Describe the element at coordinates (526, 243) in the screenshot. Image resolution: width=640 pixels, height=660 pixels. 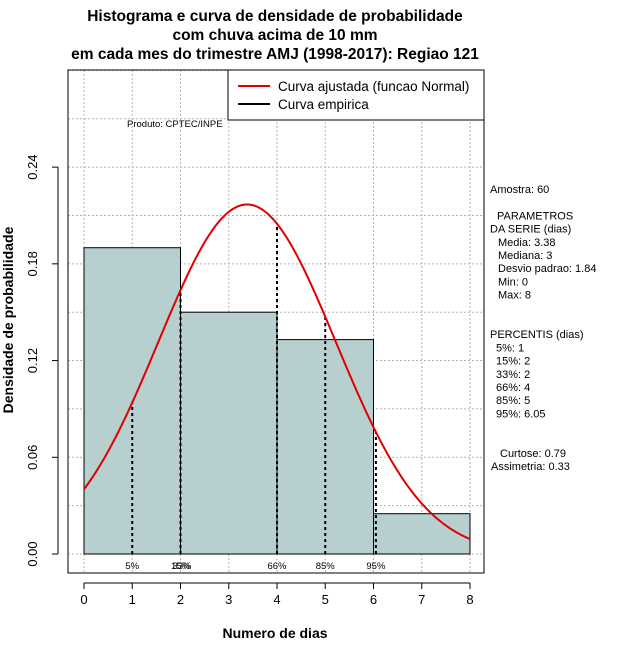
I see `stats-line: Media: 3.38` at that location.